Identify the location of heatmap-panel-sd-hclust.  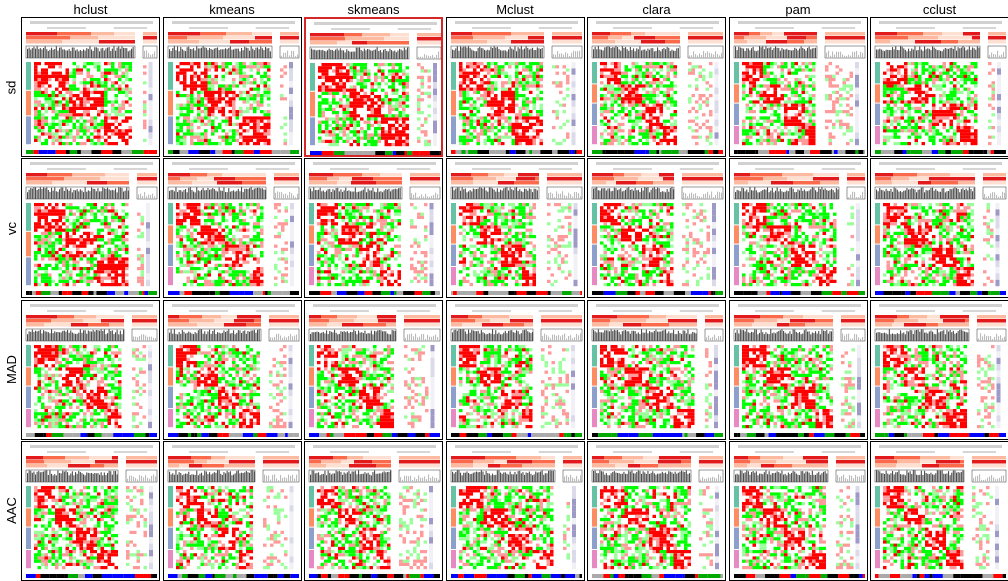
(90, 87).